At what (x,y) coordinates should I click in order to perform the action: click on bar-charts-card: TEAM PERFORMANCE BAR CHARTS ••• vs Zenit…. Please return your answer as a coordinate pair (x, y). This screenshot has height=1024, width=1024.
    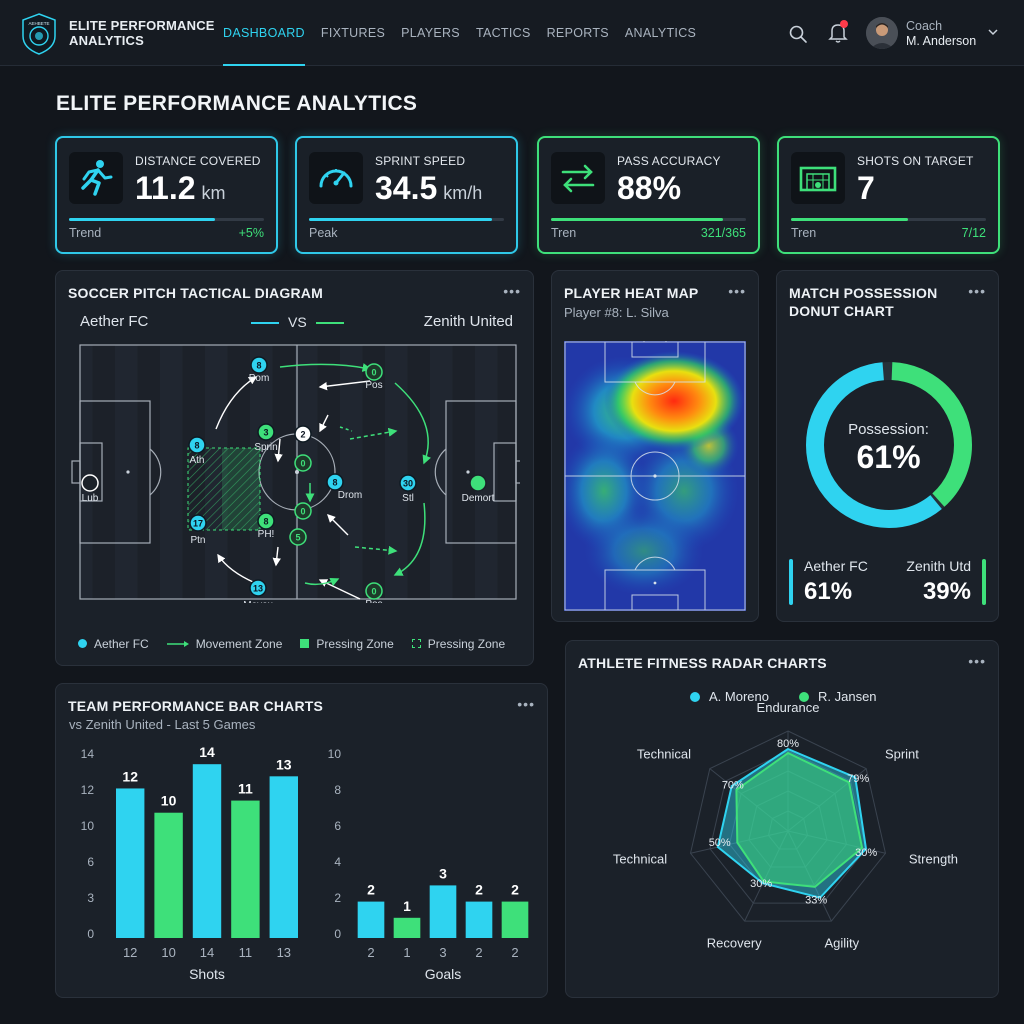
    Looking at the image, I should click on (301, 840).